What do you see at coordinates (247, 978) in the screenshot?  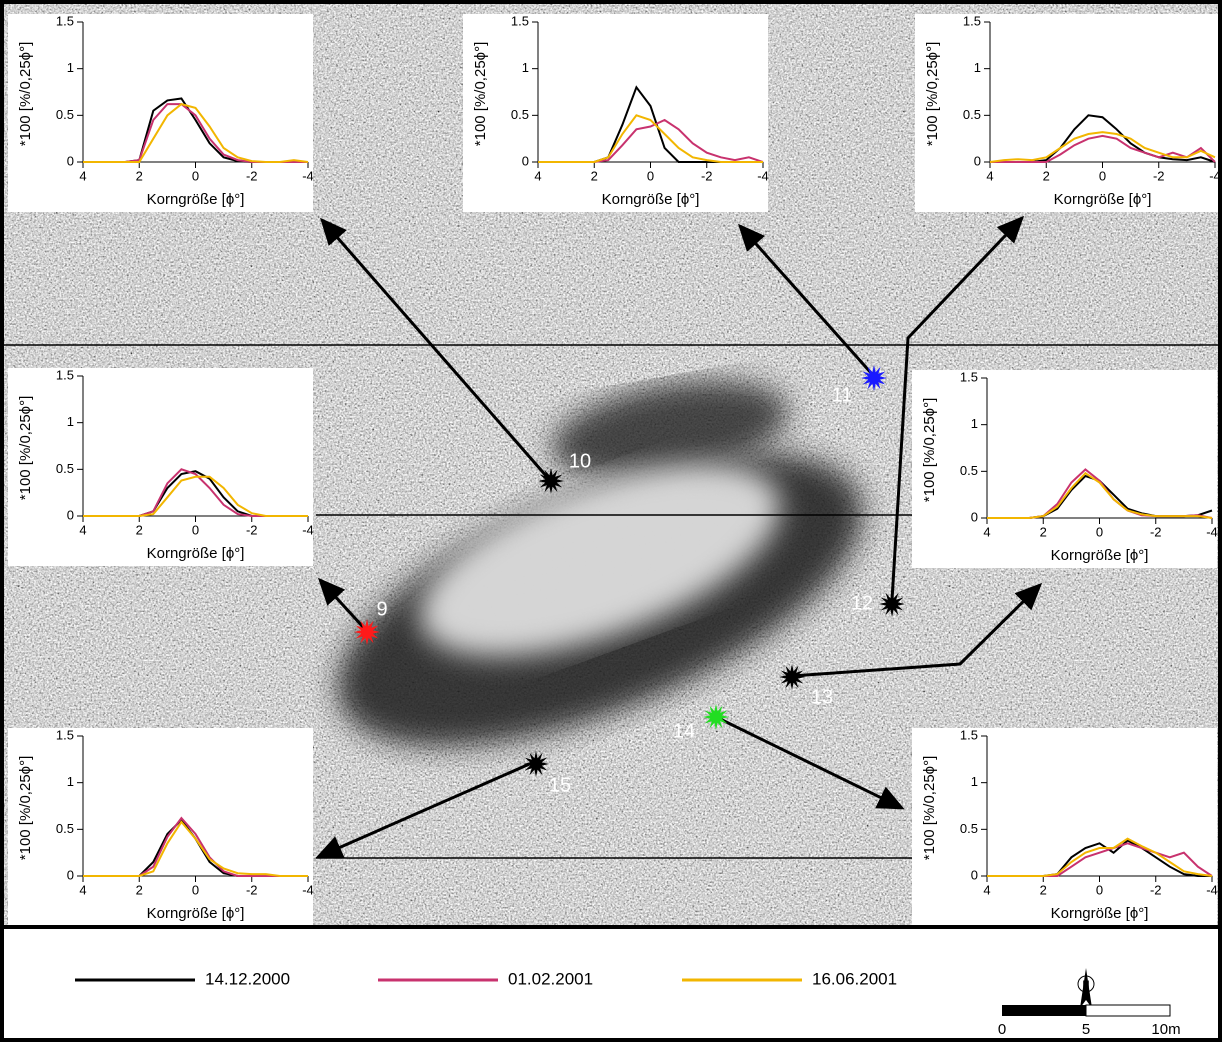 I see `legend-label: 14.12.2000` at bounding box center [247, 978].